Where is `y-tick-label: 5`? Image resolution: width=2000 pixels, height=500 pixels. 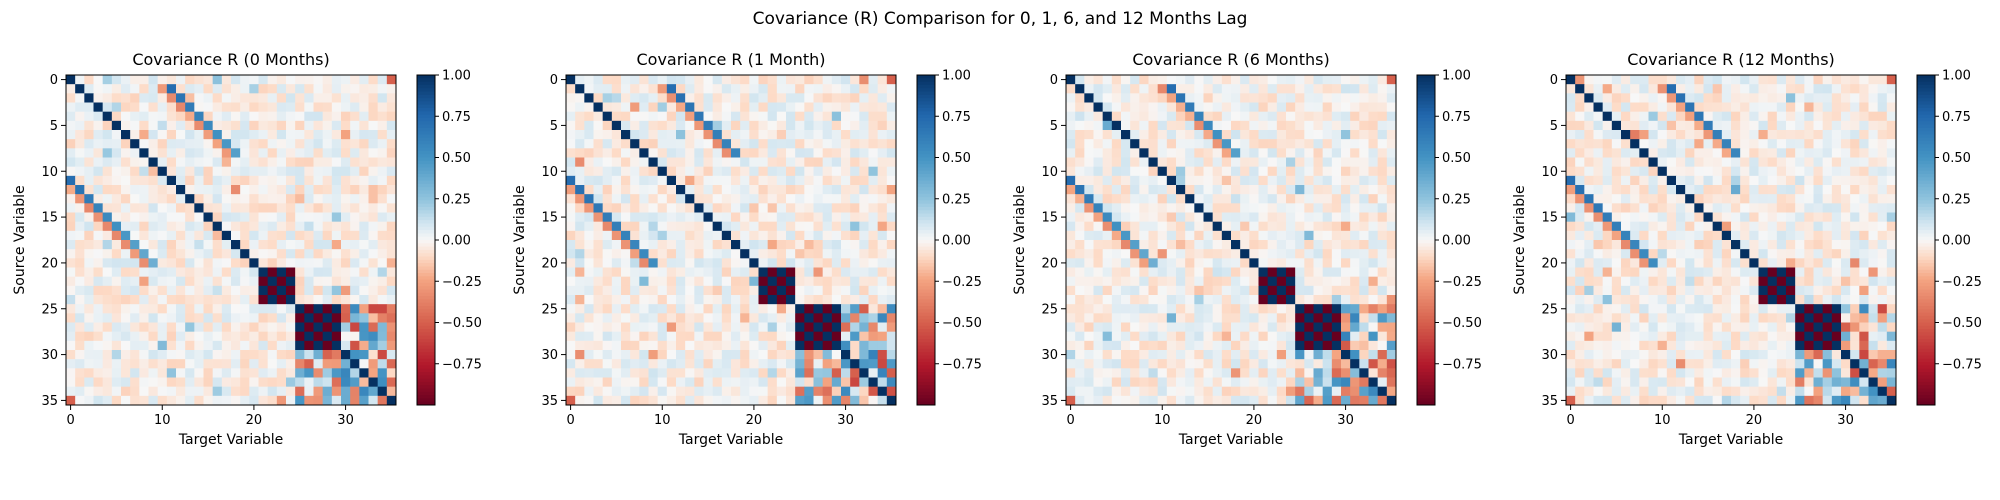 y-tick-label: 5 is located at coordinates (54, 126).